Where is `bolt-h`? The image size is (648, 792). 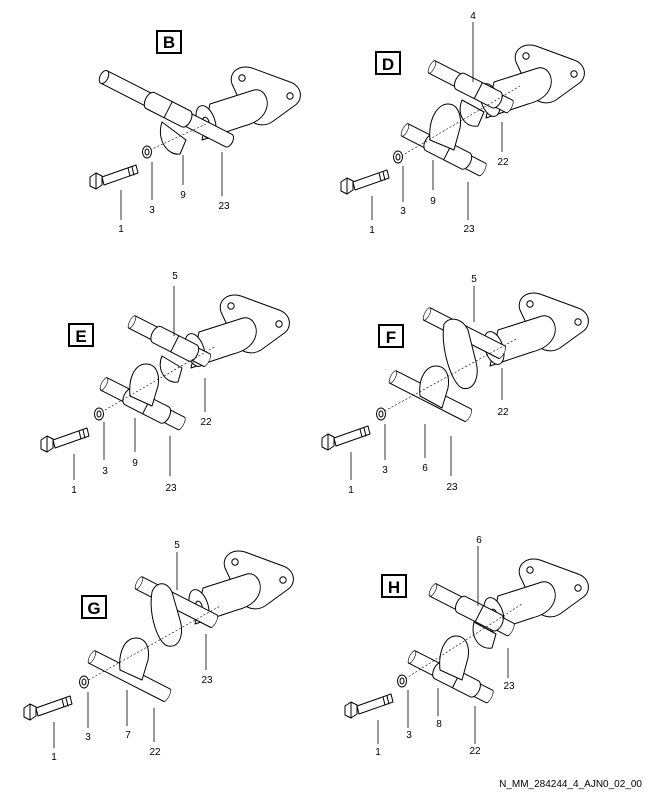
bolt-h is located at coordinates (369, 706).